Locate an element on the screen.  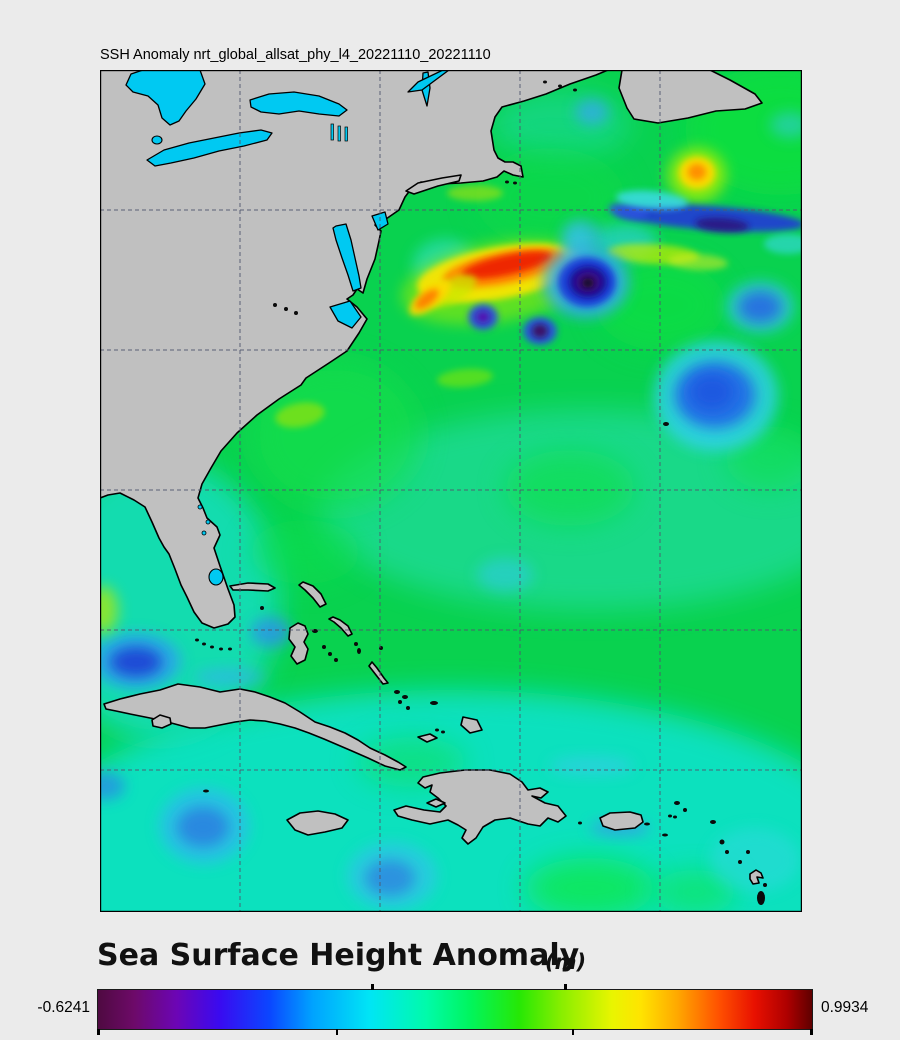
land-tortuga is located at coordinates (427, 738).